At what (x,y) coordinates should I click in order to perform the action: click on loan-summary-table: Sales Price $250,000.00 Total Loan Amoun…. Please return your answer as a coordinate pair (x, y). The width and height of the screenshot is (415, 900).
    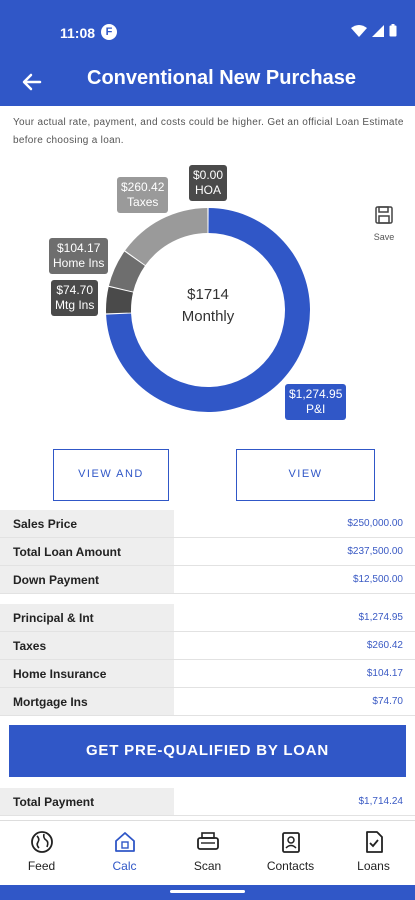
    Looking at the image, I should click on (207, 552).